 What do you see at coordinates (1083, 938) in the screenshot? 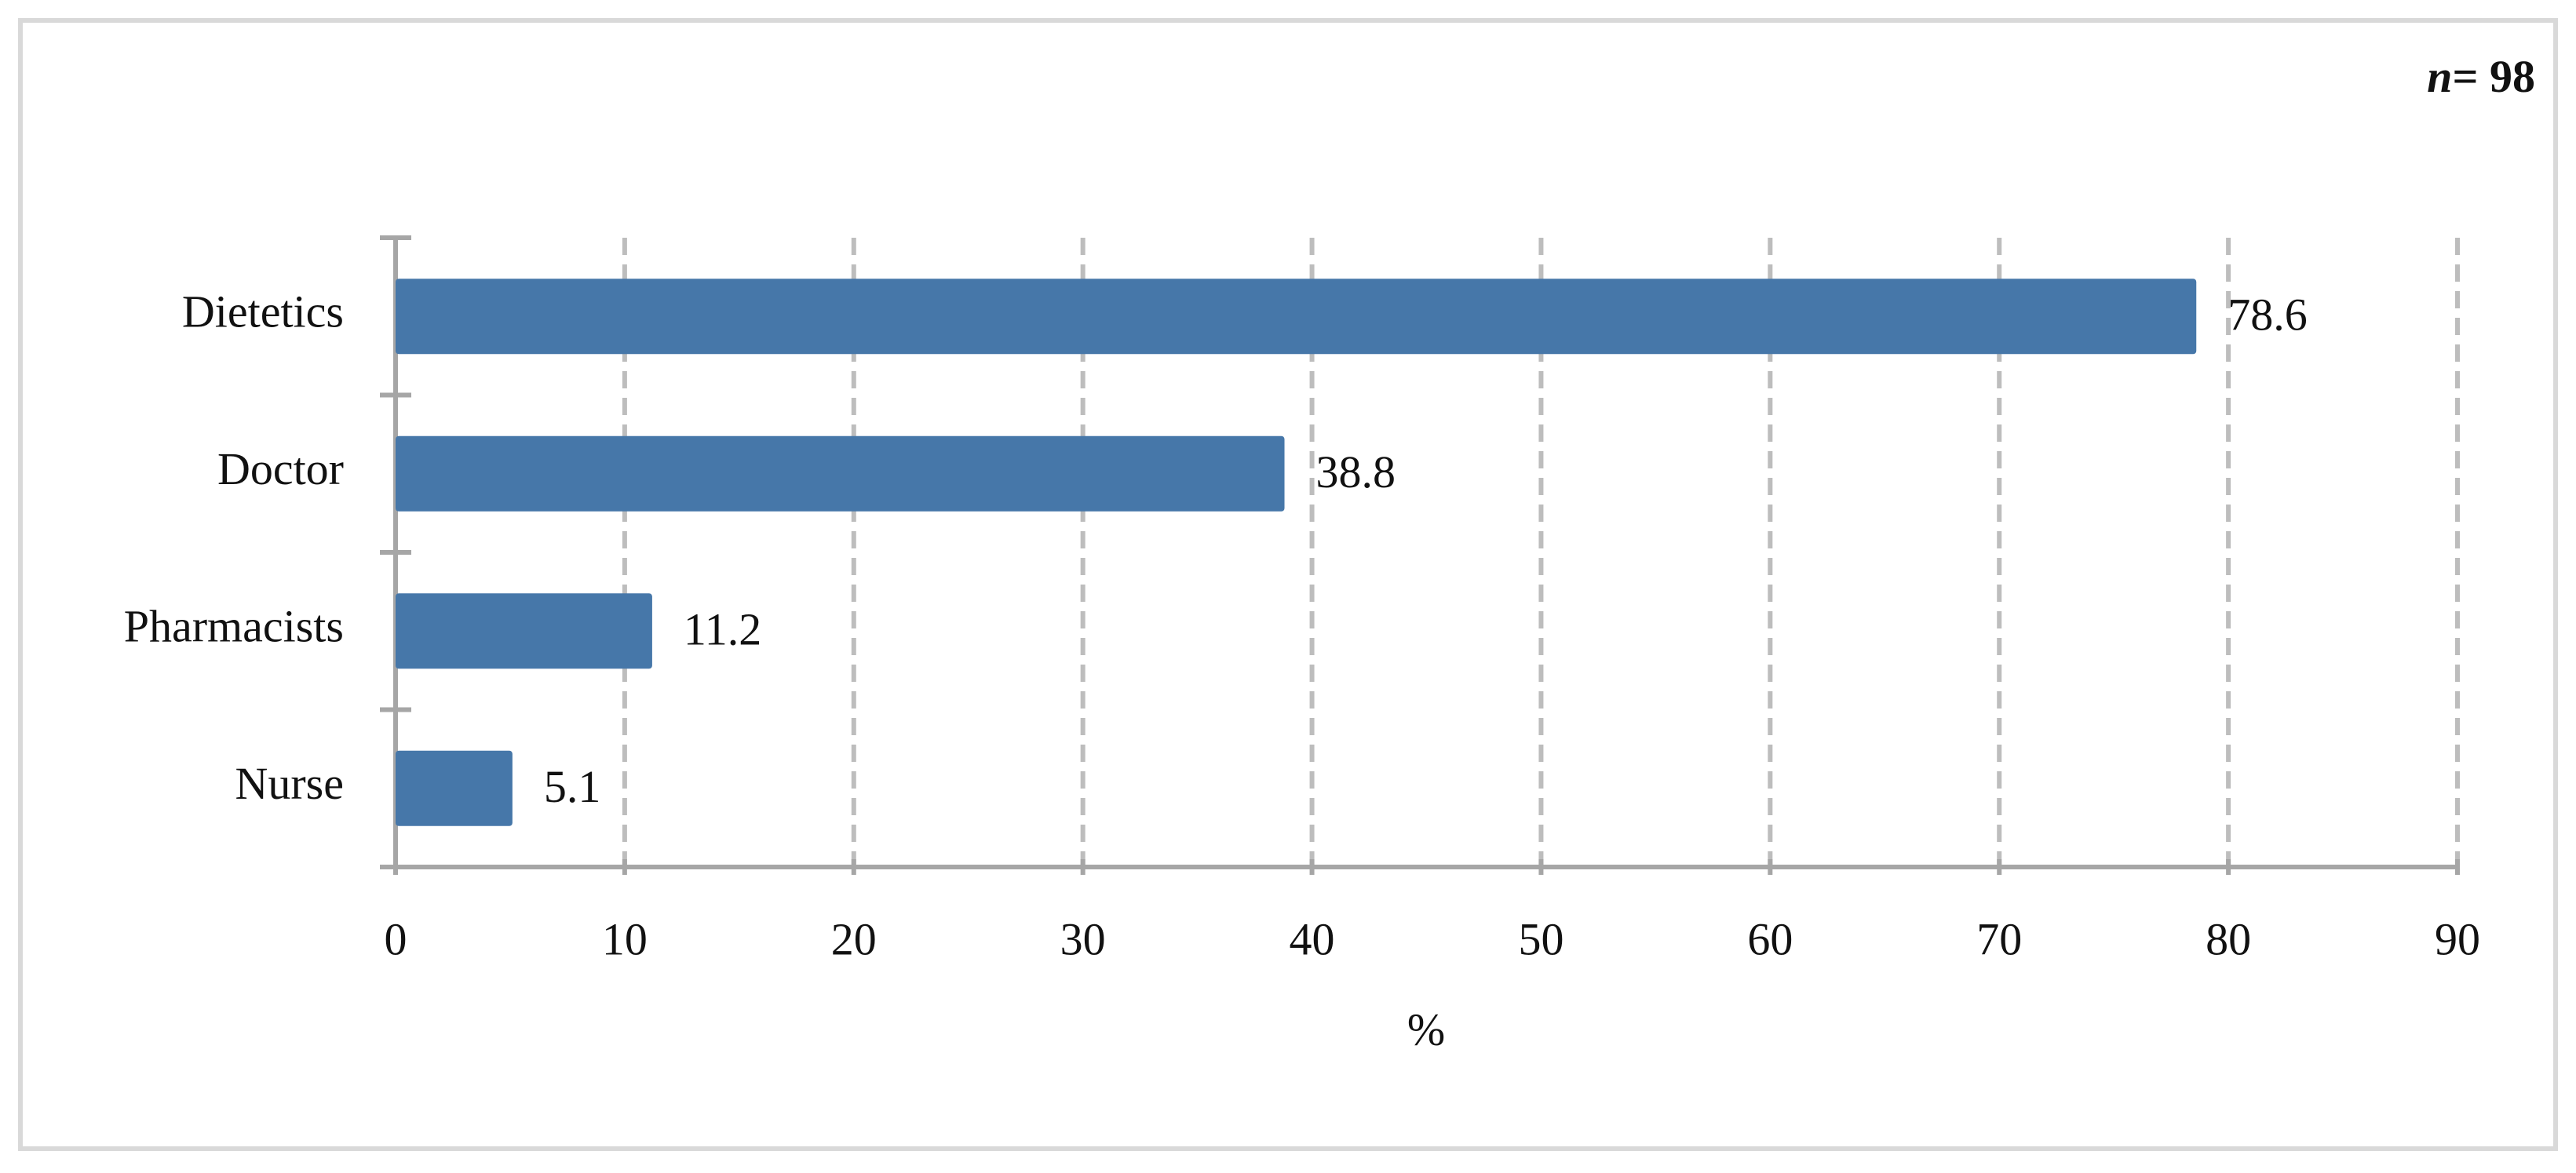
I see `x-tick-label: 30` at bounding box center [1083, 938].